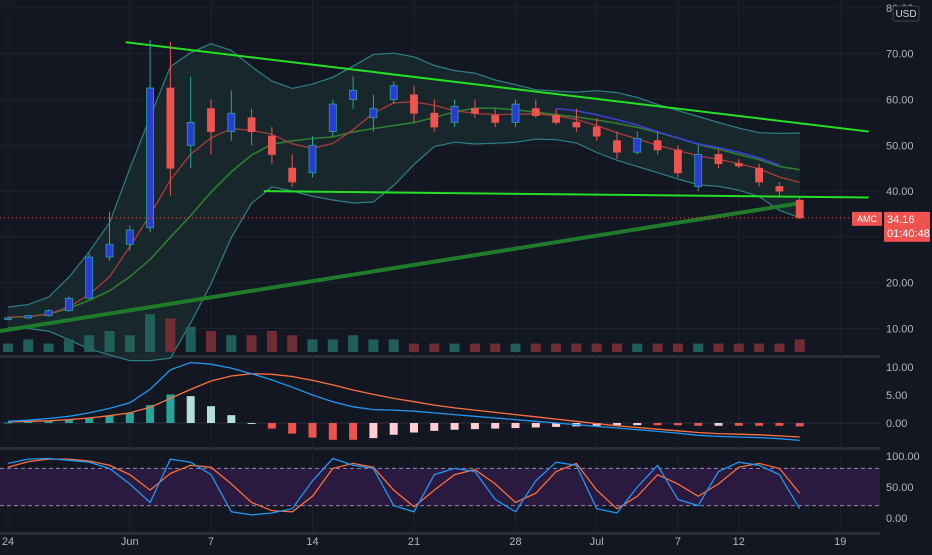  What do you see at coordinates (901, 220) in the screenshot?
I see `current-price: 34.16` at bounding box center [901, 220].